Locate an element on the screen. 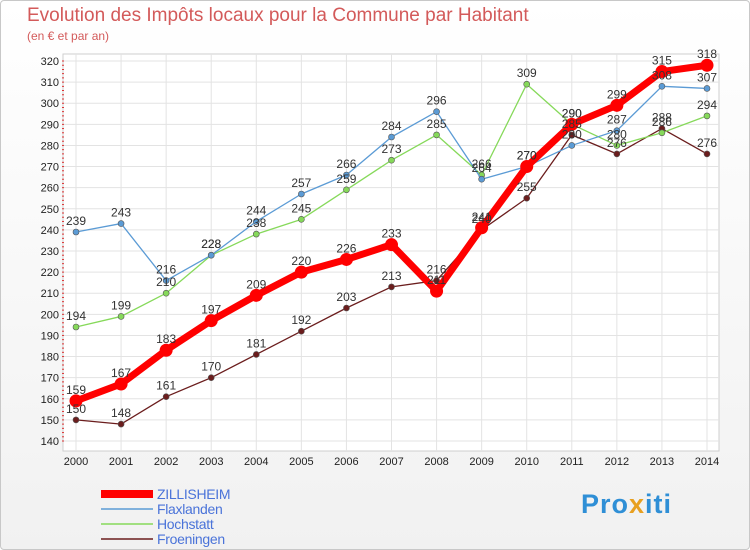 Image resolution: width=750 pixels, height=550 pixels. data-label-flaxlanden: 266 is located at coordinates (346, 164).